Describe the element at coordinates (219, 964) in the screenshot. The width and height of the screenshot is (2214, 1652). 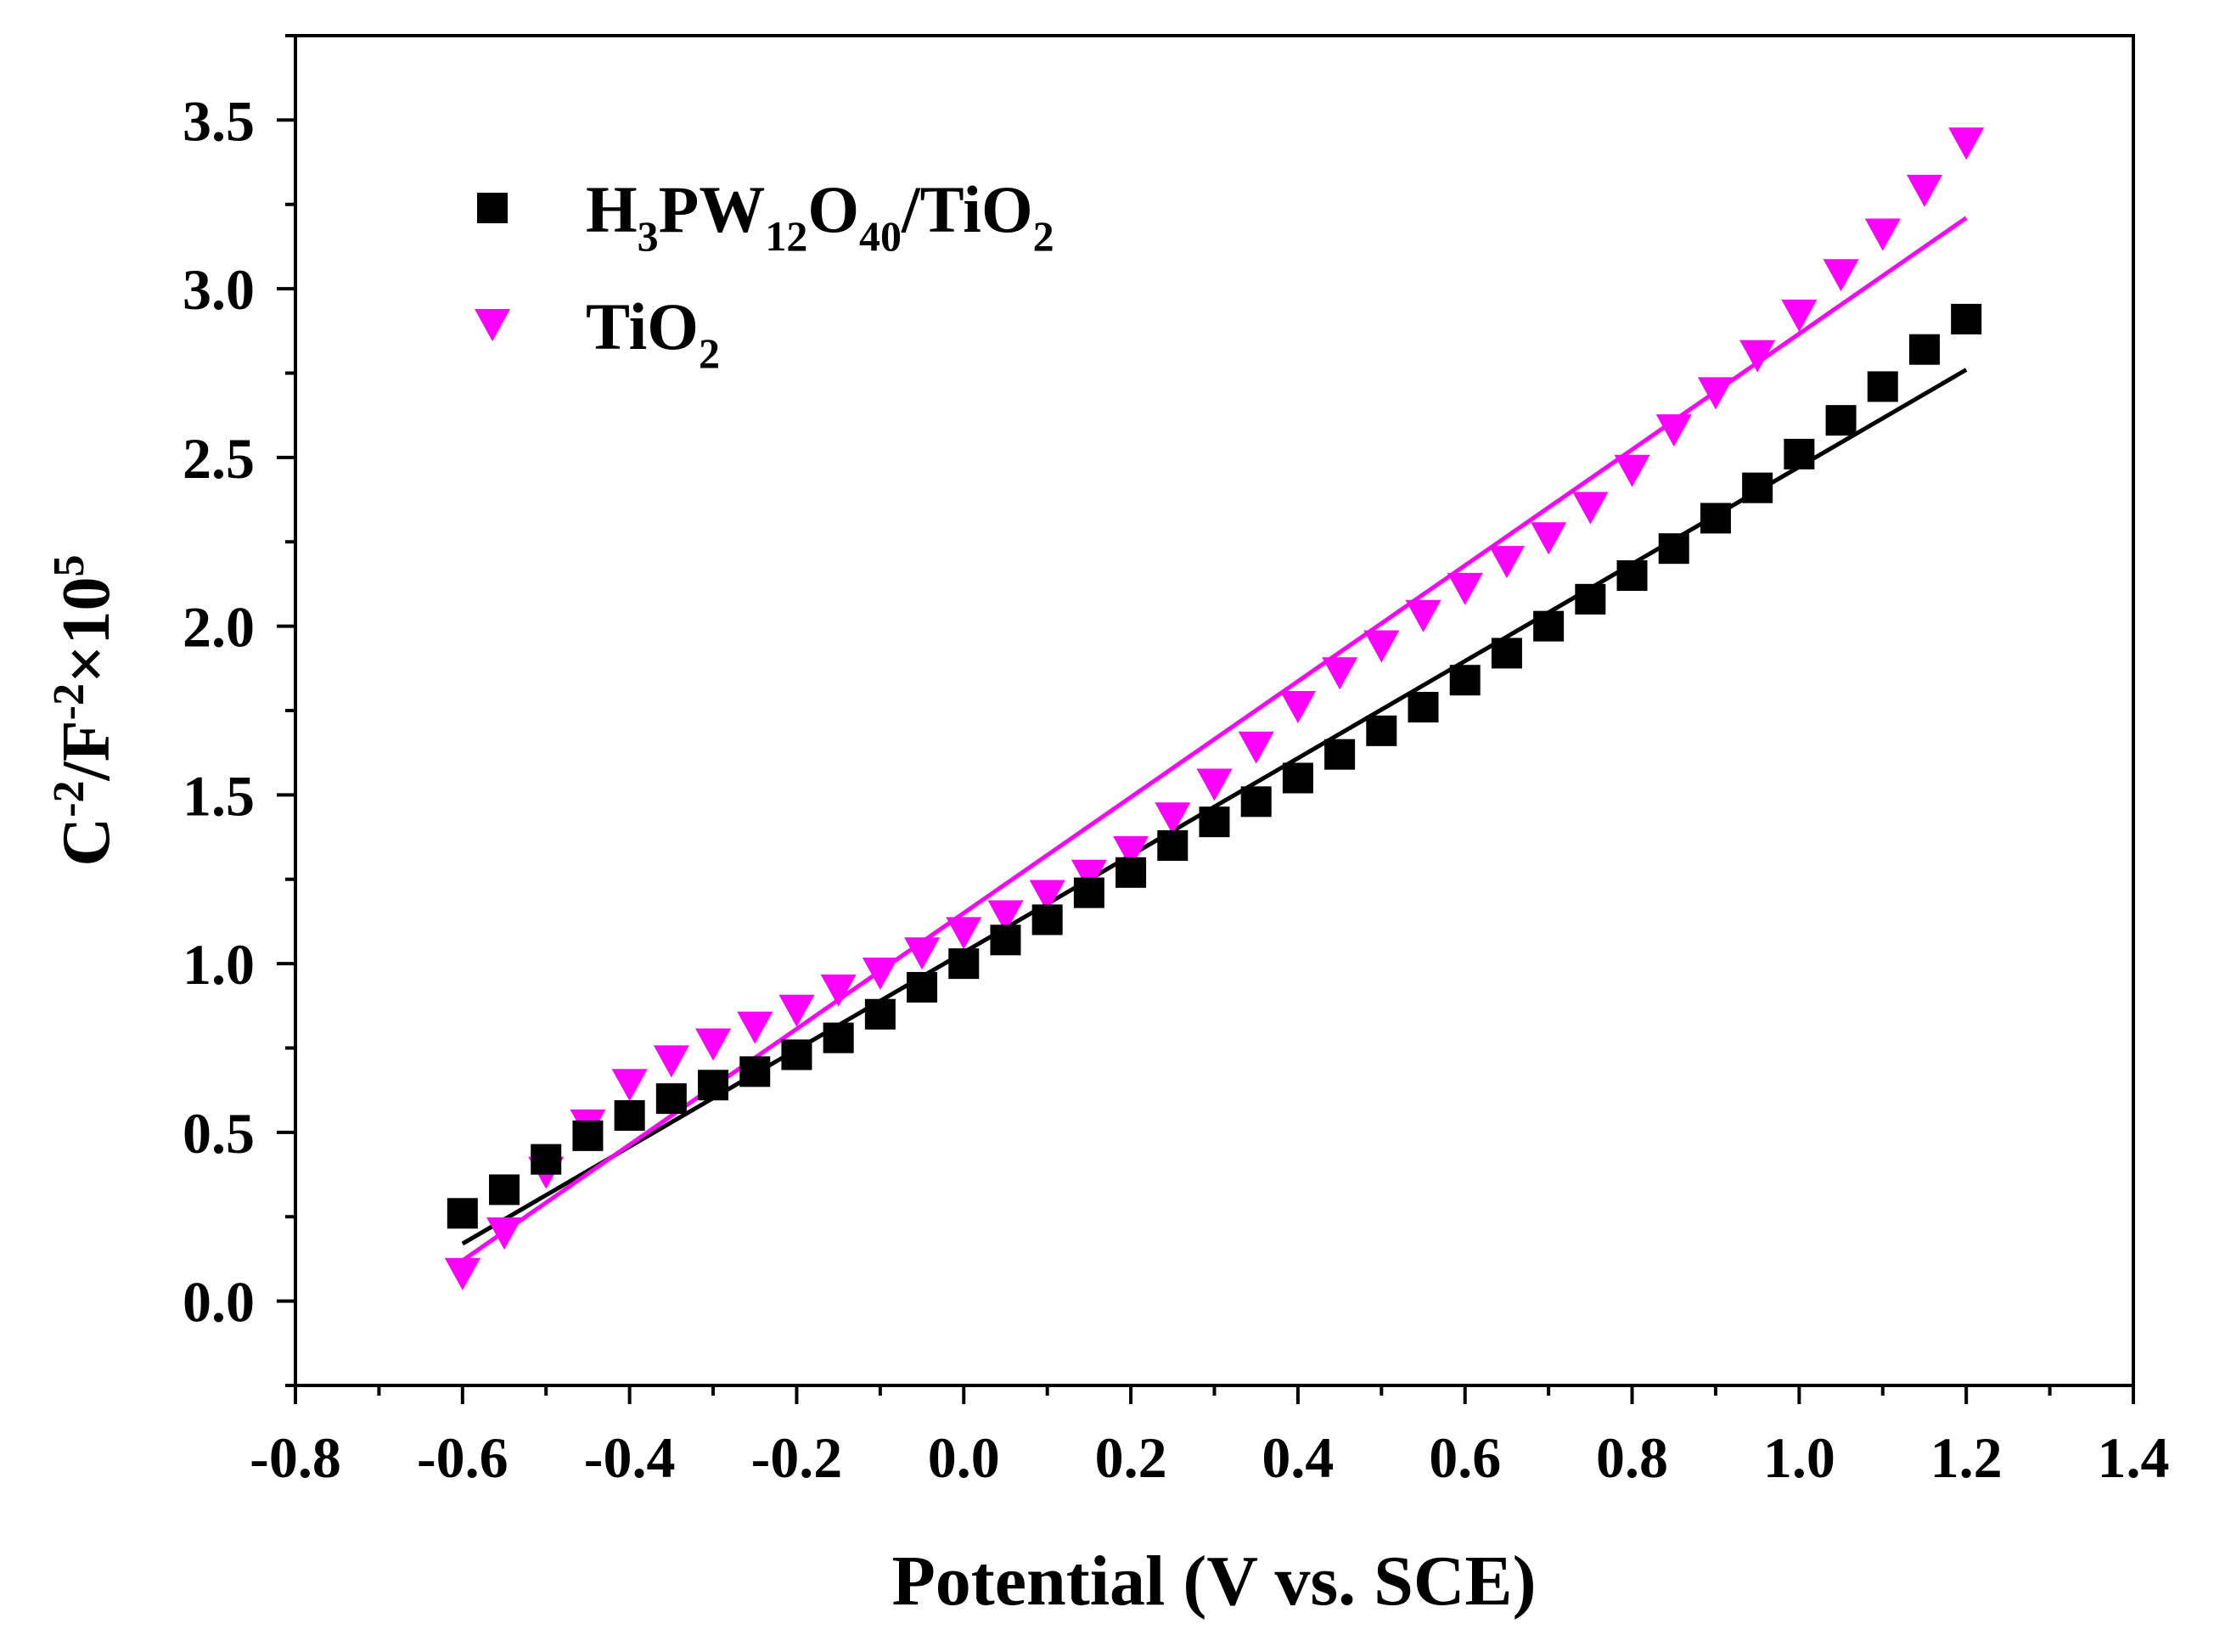
I see `y-tick-label: 1.0` at that location.